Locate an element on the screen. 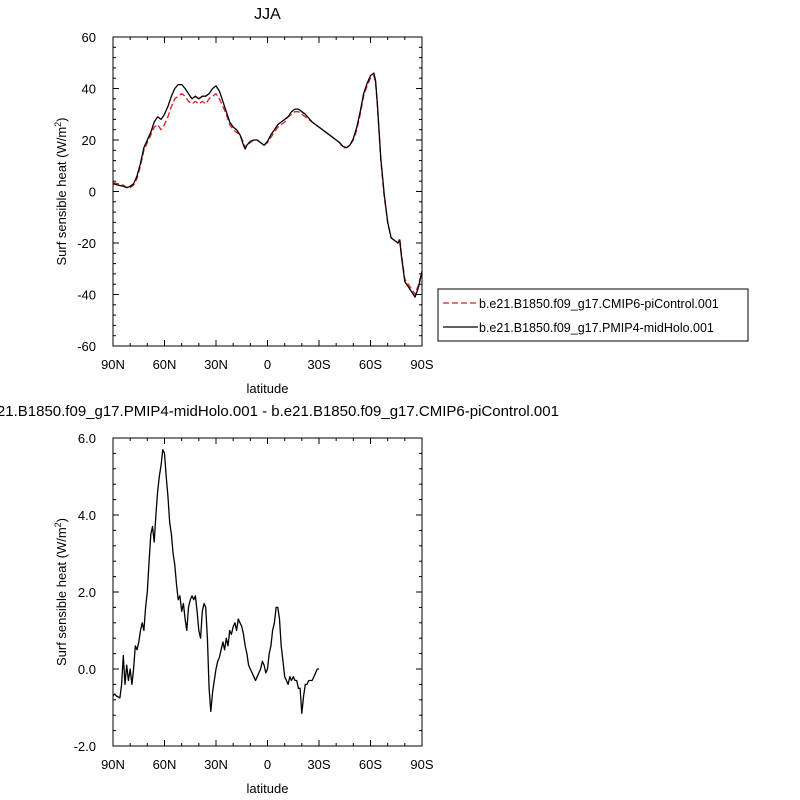  y-tick-label: -2.0 is located at coordinates (85, 746).